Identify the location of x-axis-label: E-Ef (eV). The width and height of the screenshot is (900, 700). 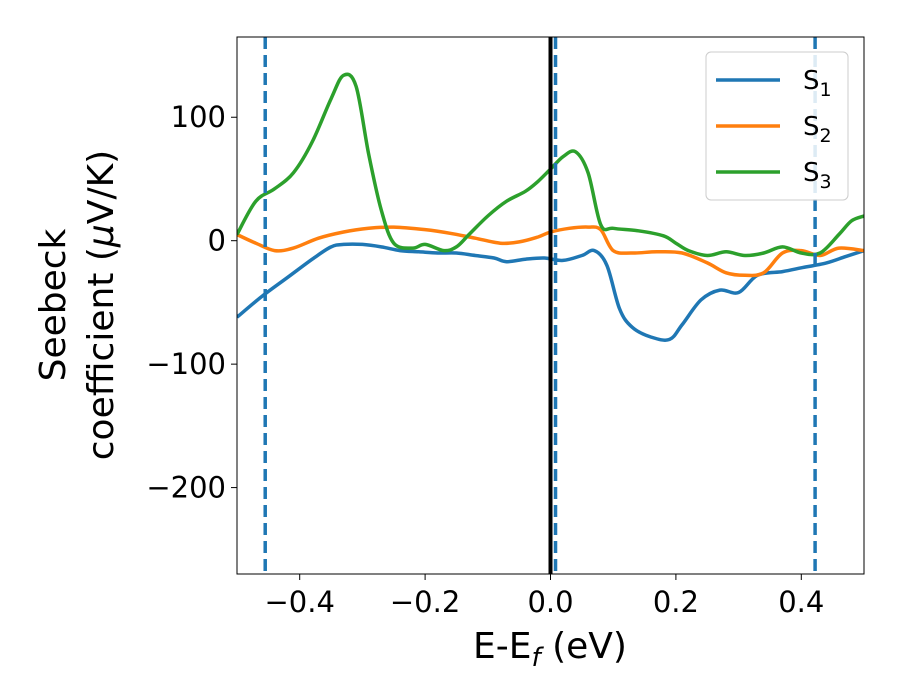
(550, 649).